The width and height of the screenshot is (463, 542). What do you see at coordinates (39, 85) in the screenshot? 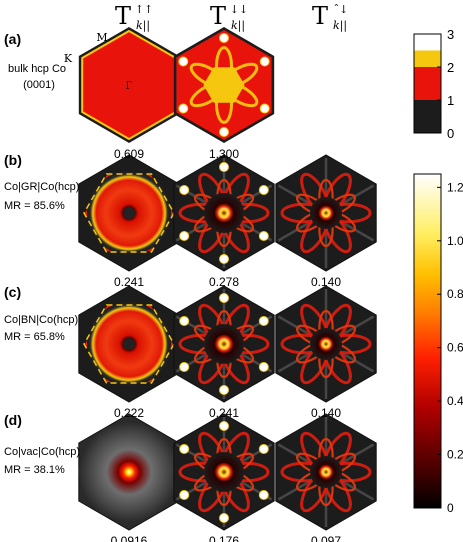
I see `row-label: (0001)` at bounding box center [39, 85].